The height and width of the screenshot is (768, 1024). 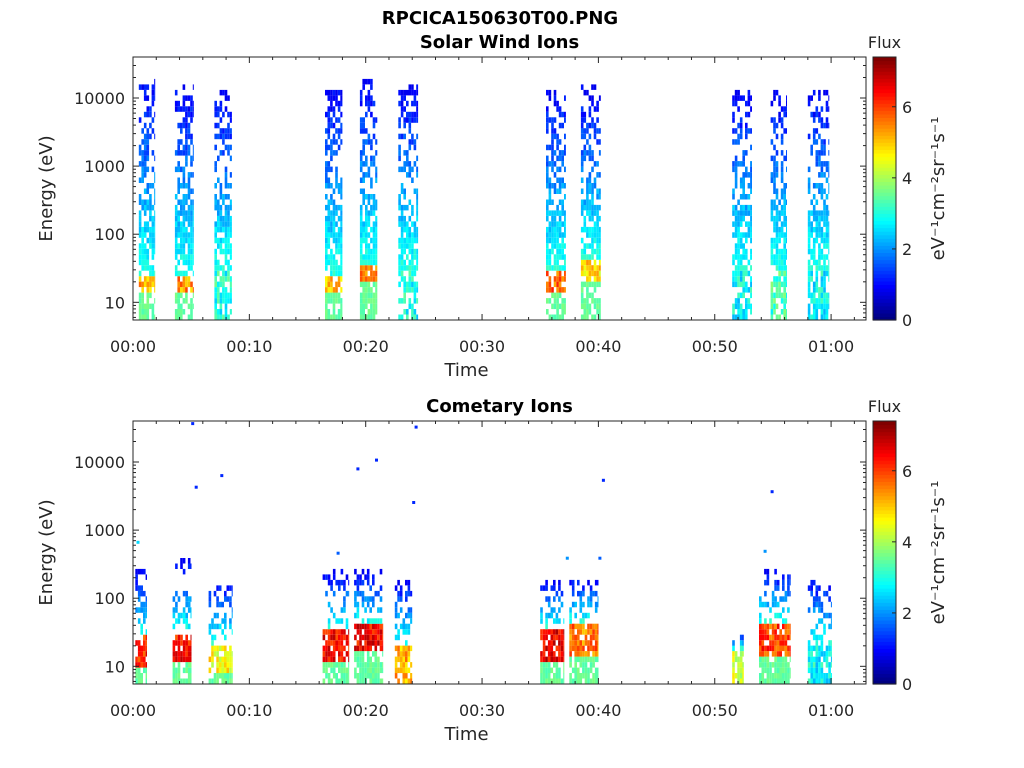 I want to click on colorbar-tick-label: 2, so click(x=907, y=613).